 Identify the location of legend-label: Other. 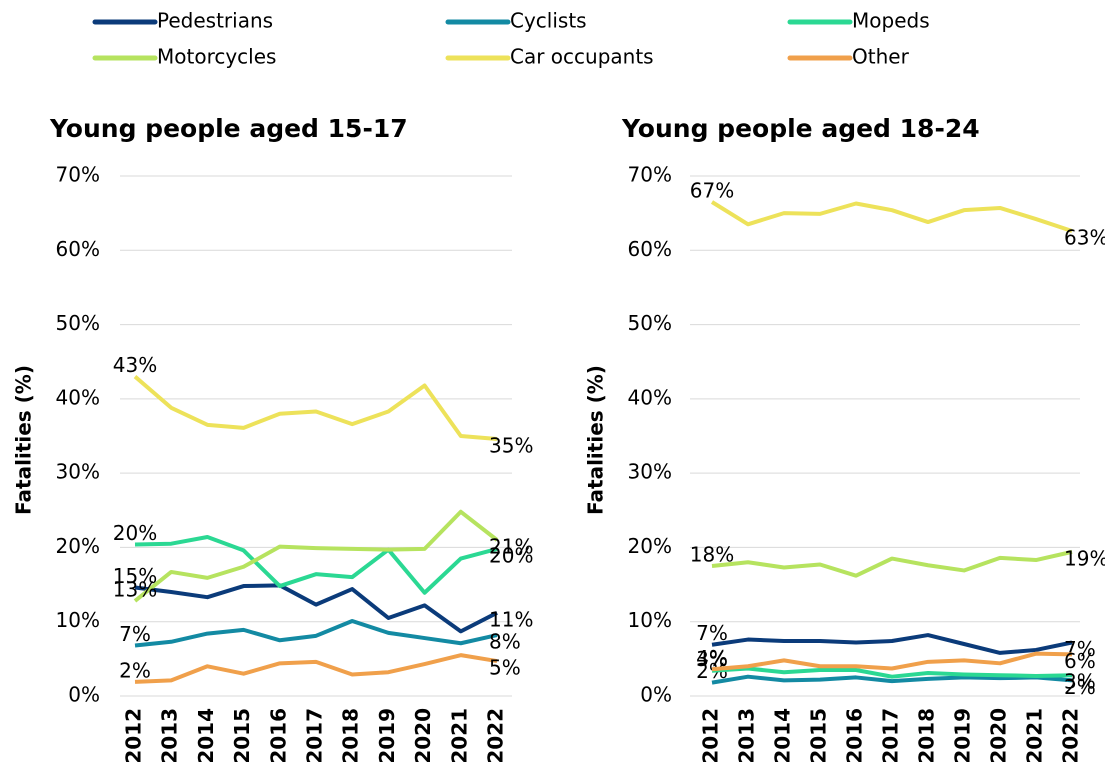
(881, 57).